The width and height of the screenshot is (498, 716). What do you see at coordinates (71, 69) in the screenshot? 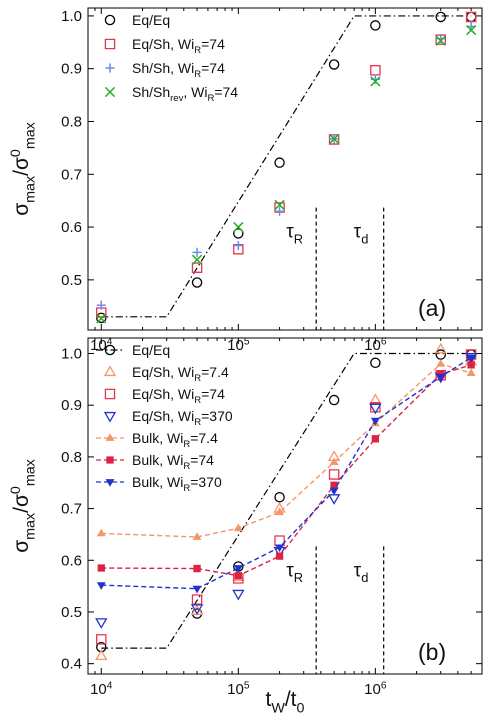
I see `y-tick-label: 0.9` at bounding box center [71, 69].